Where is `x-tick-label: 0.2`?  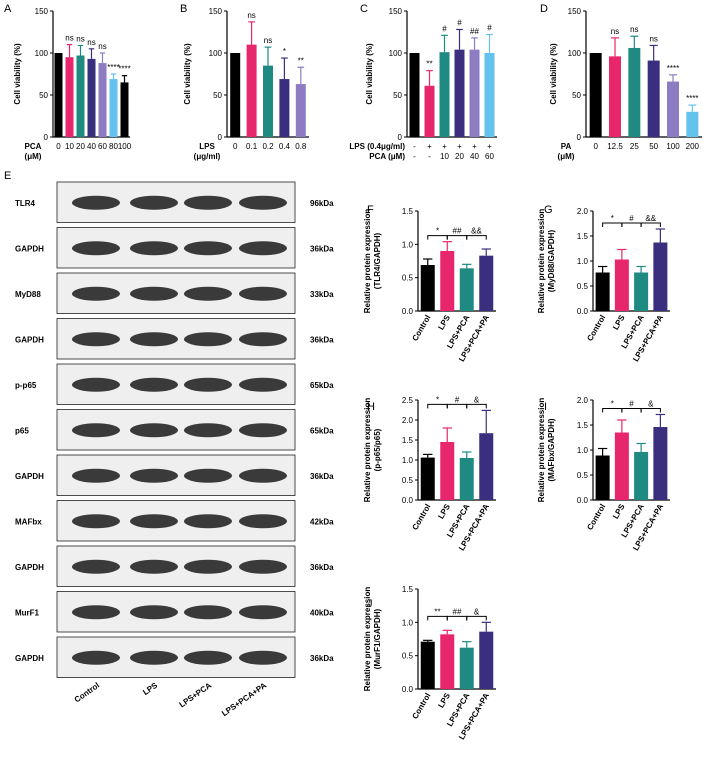 x-tick-label: 0.2 is located at coordinates (268, 146).